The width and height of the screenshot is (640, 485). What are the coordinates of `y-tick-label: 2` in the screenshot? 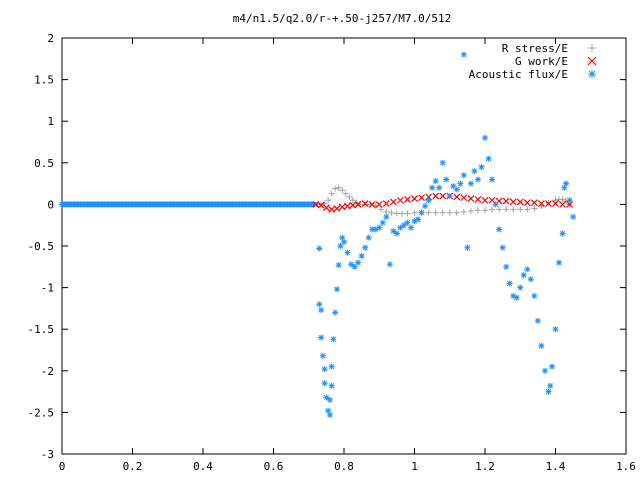 It's located at (50, 38).